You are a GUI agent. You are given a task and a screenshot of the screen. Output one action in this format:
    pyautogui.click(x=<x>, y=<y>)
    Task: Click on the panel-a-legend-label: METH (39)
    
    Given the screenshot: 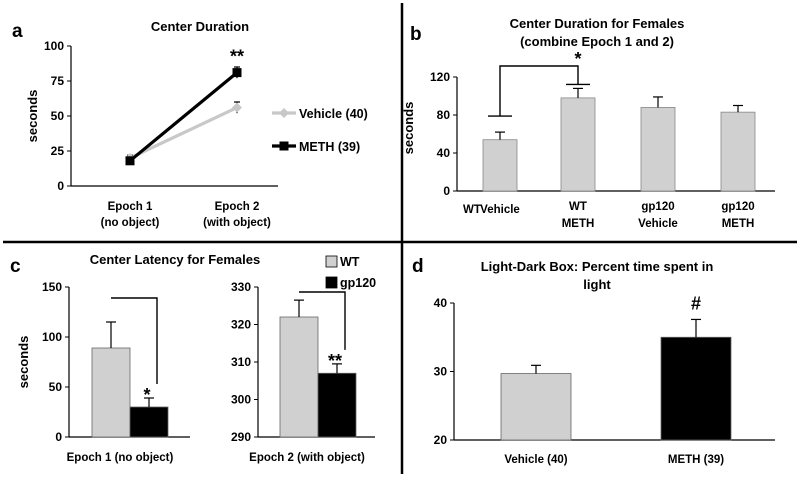 What is the action you would take?
    pyautogui.click(x=329, y=147)
    